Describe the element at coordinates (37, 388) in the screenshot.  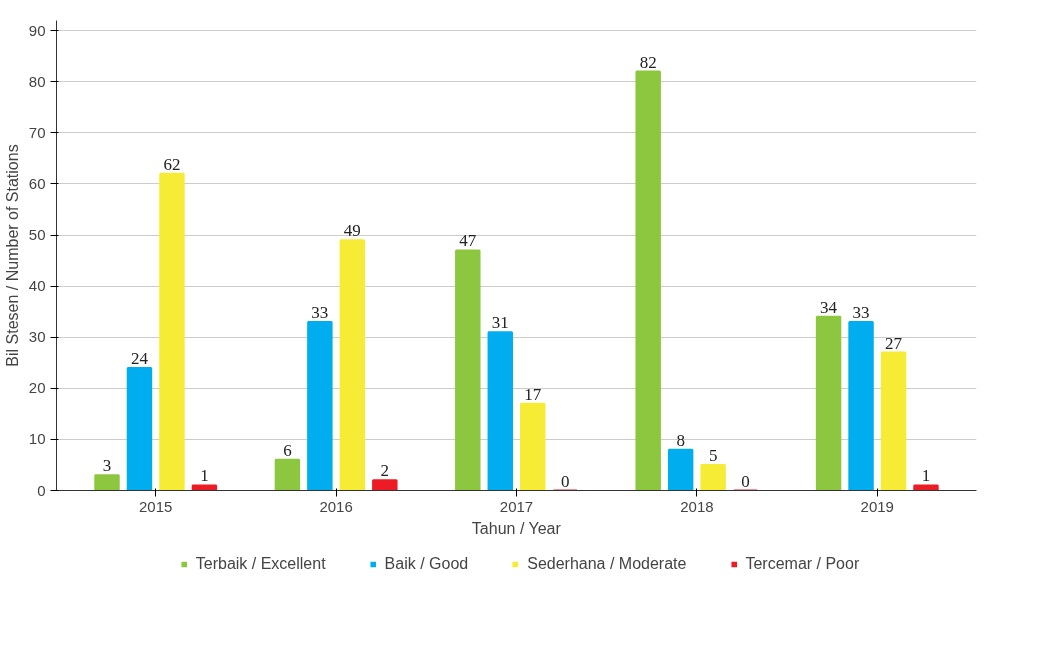
I see `y-tick-label: 20` at that location.